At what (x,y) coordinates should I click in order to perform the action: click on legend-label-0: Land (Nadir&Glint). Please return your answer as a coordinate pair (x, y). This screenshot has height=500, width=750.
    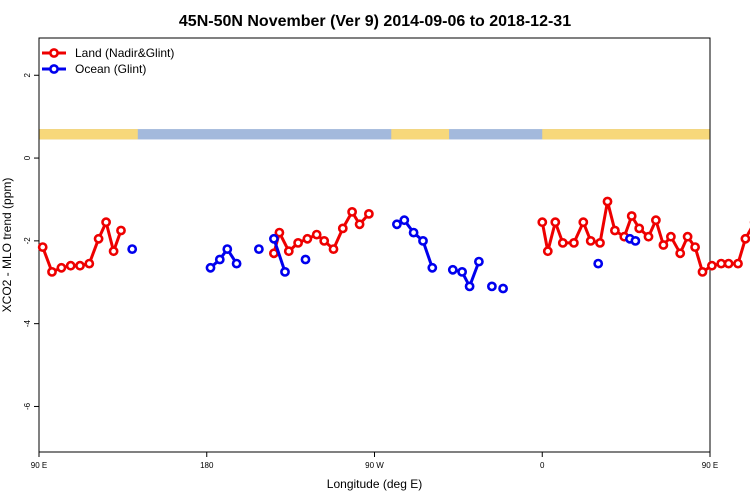
    Looking at the image, I should click on (124, 53).